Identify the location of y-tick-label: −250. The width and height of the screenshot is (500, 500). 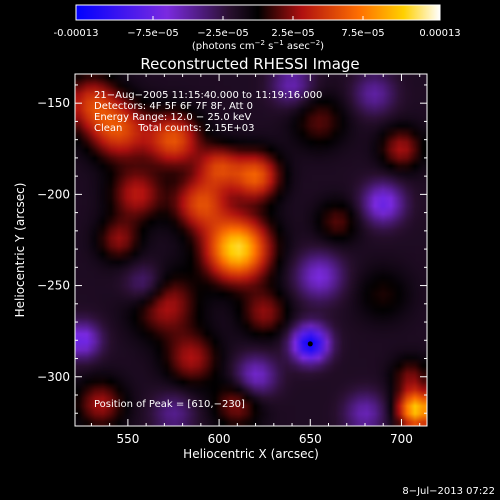
(53, 286).